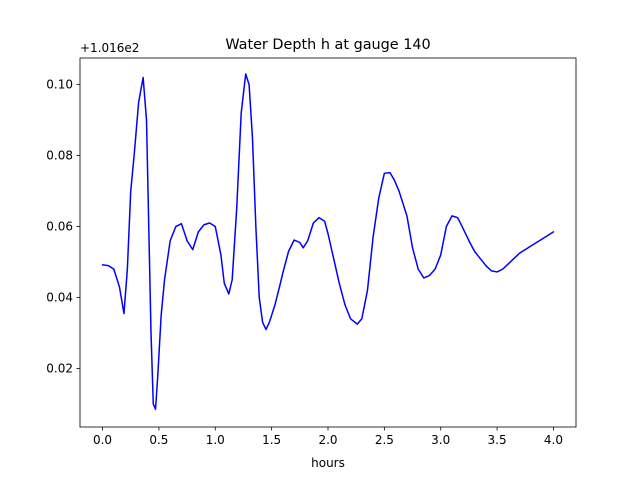  I want to click on y-tick-label: 0.08, so click(59, 156).